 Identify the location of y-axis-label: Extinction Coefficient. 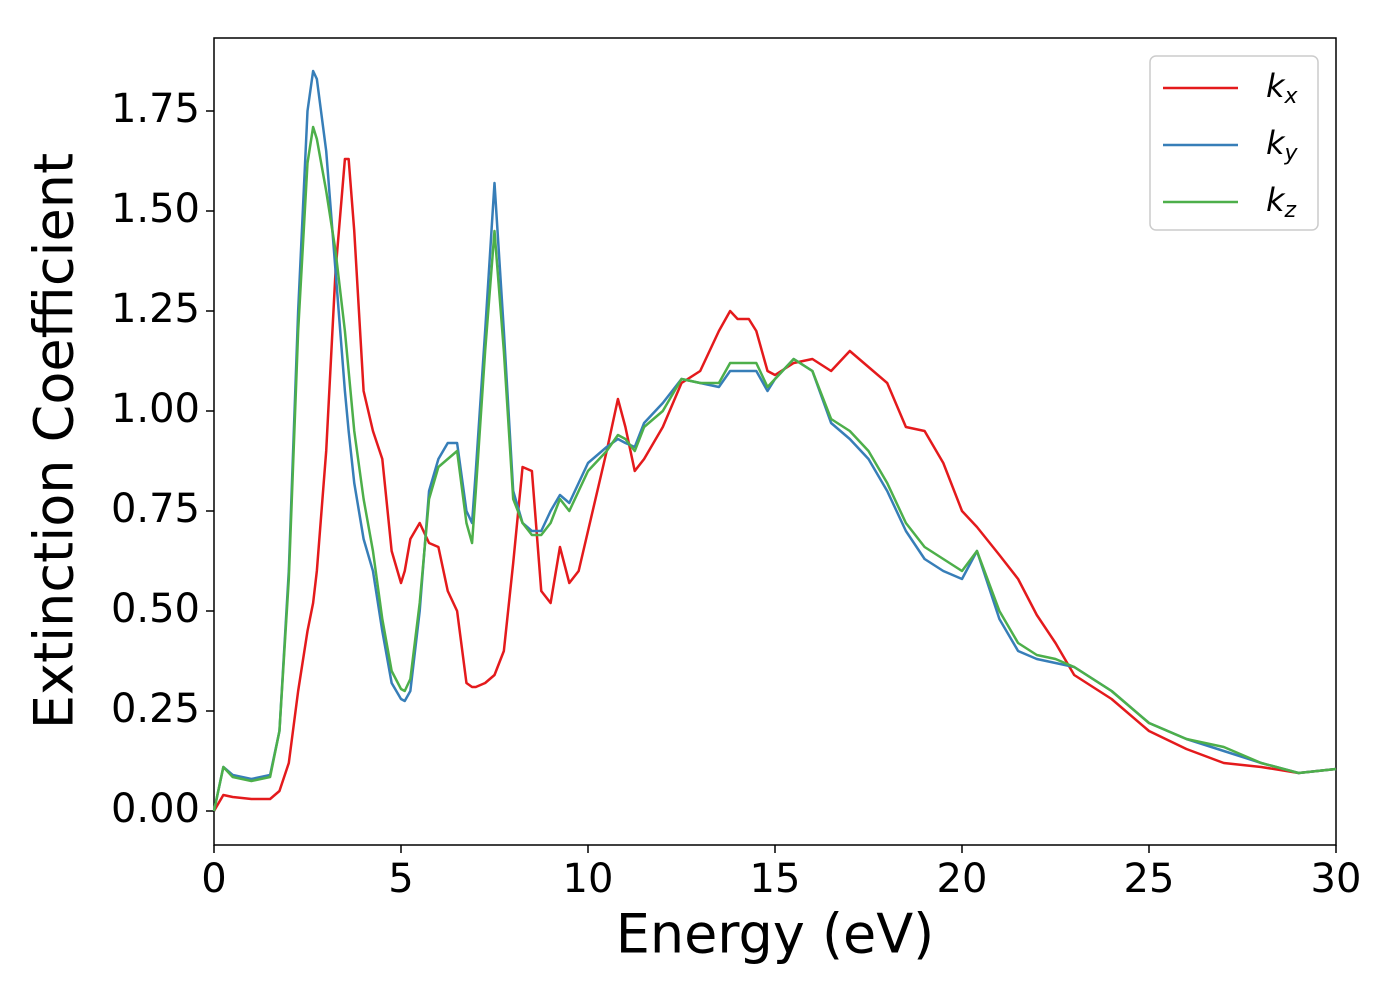
(54, 441).